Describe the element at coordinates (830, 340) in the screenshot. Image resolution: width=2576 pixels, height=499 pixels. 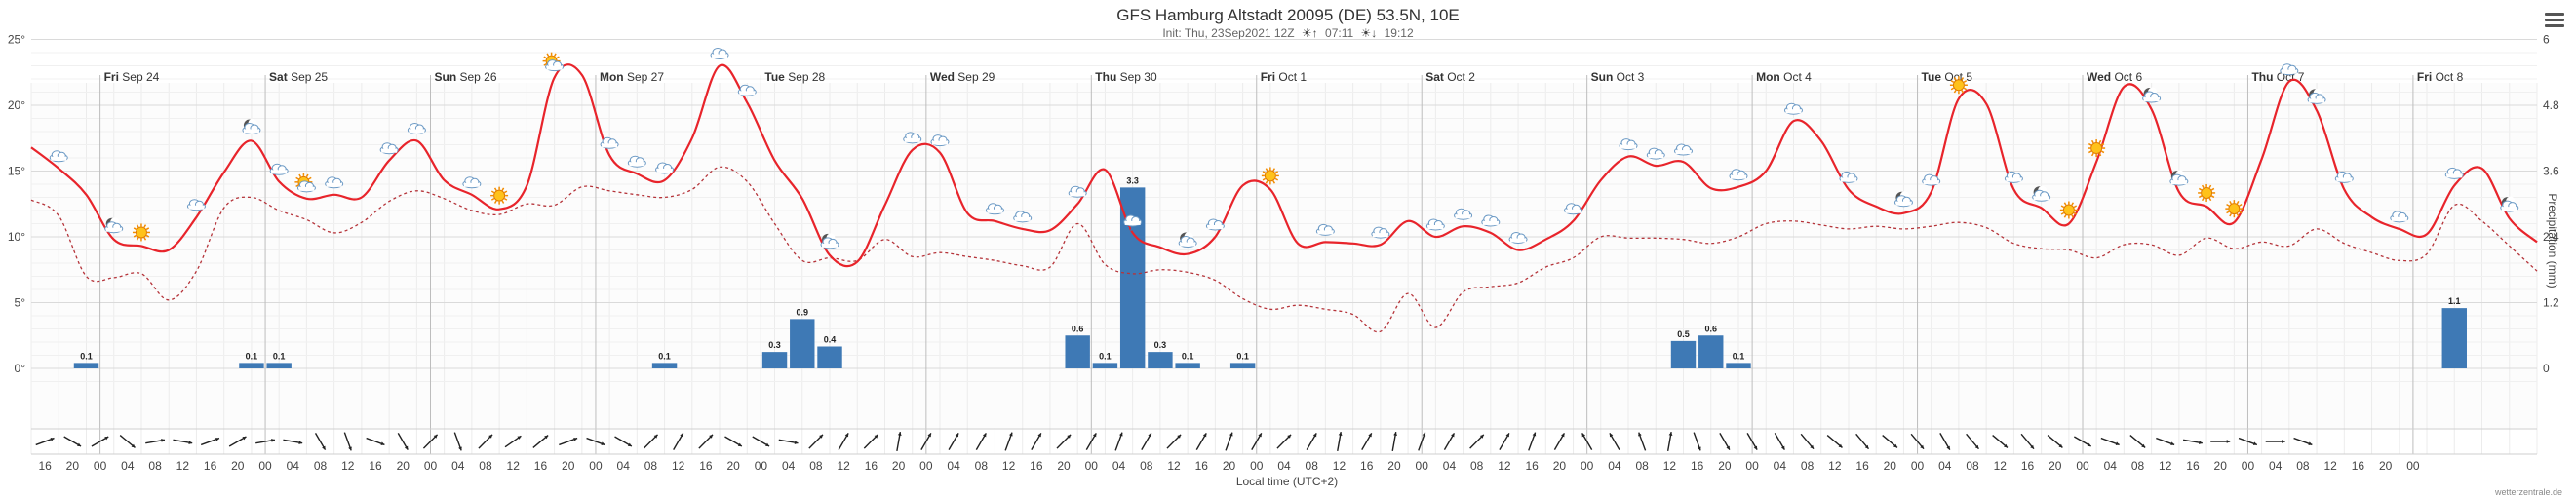
I see `precipitation-value-label: 0.4` at that location.